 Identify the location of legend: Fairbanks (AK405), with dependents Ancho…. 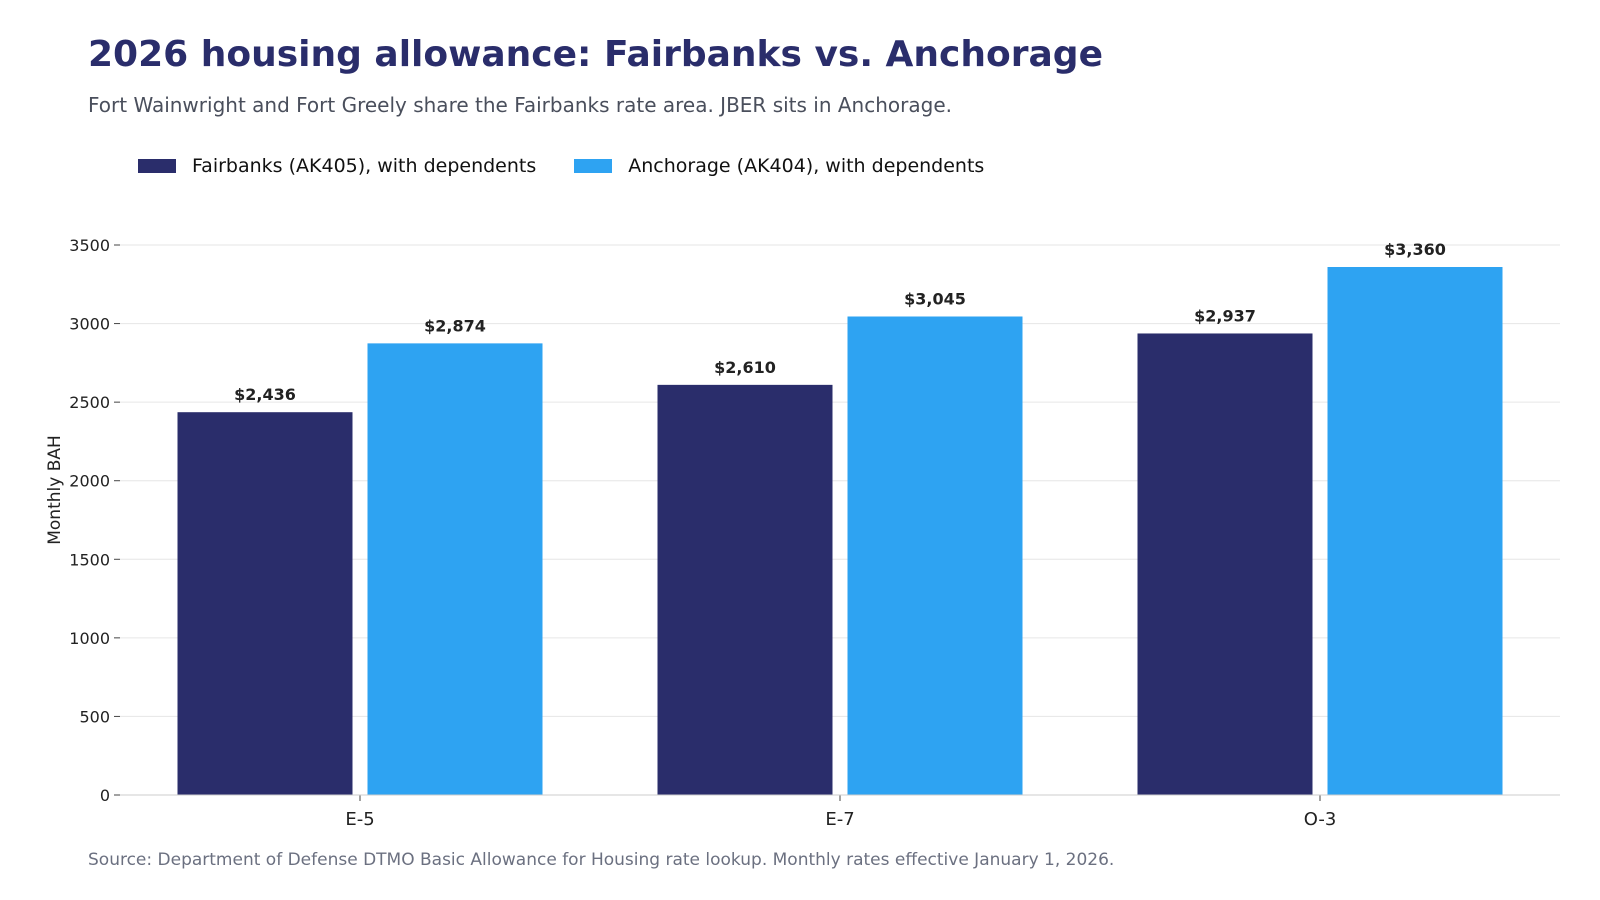
(580, 166).